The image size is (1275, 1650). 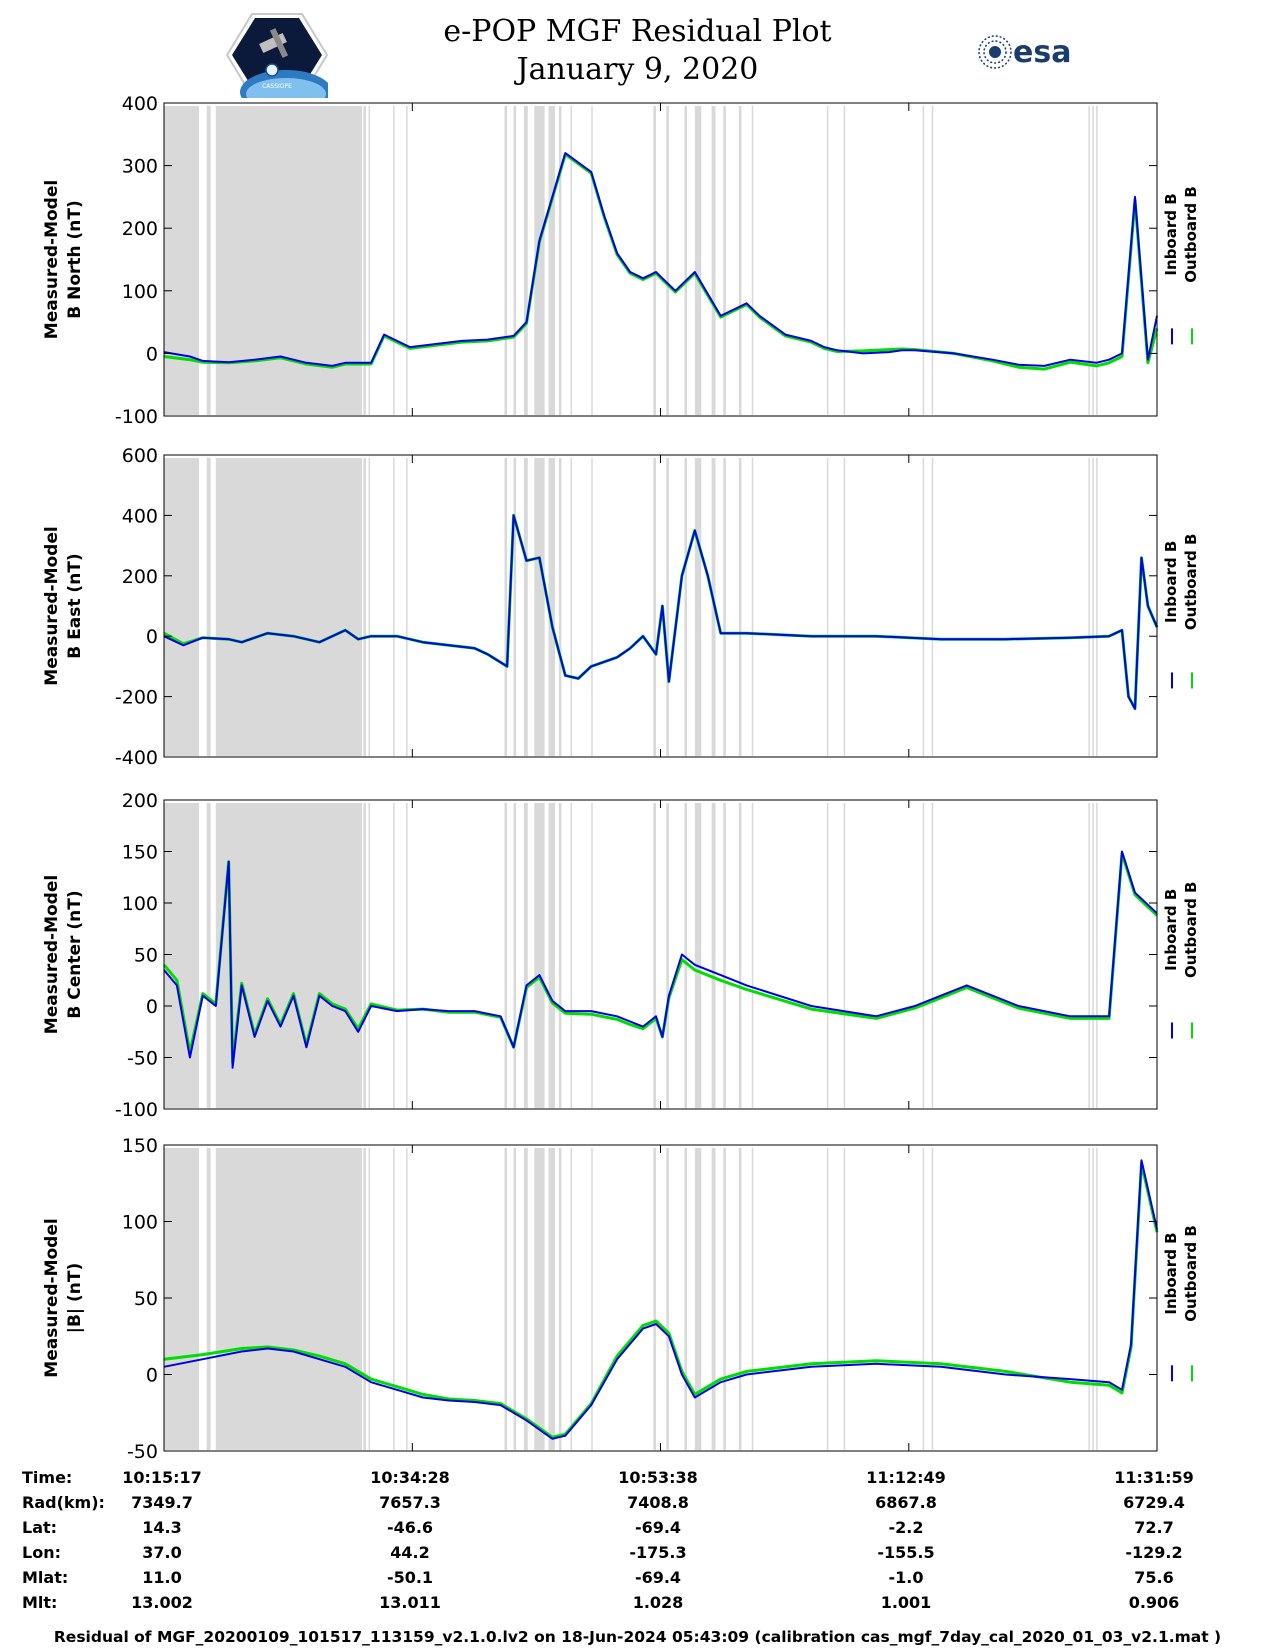 What do you see at coordinates (162, 1477) in the screenshot?
I see `table-cell: 10:15:17` at bounding box center [162, 1477].